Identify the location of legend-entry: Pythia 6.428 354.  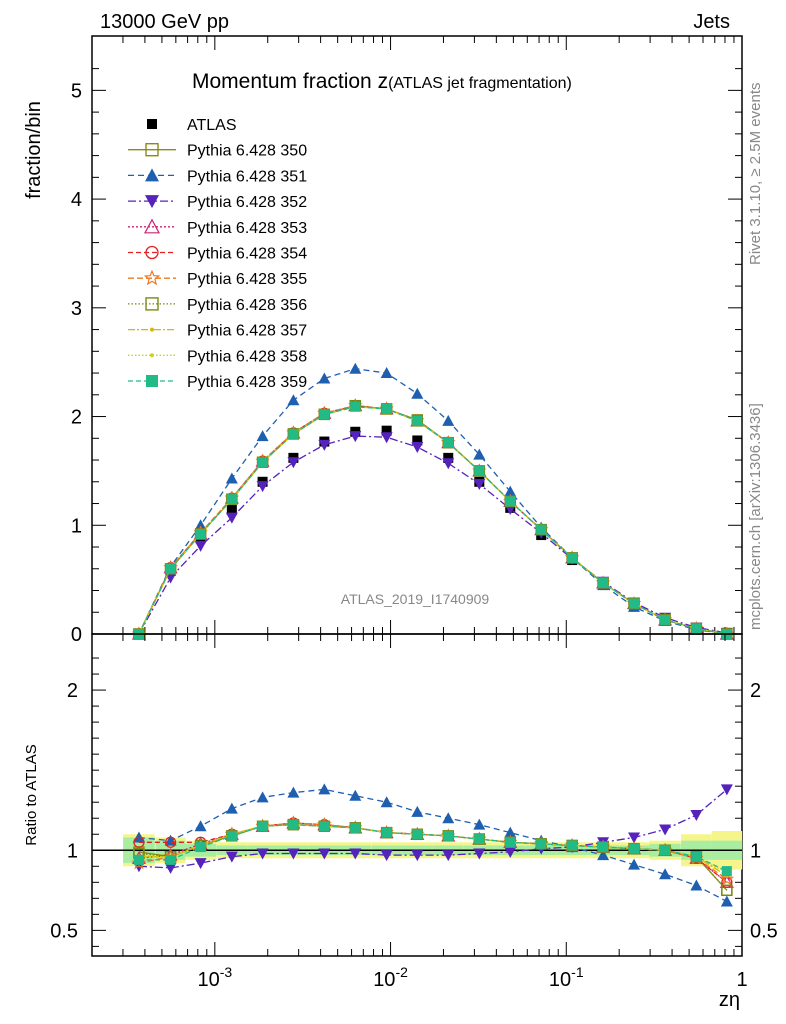
(217, 254).